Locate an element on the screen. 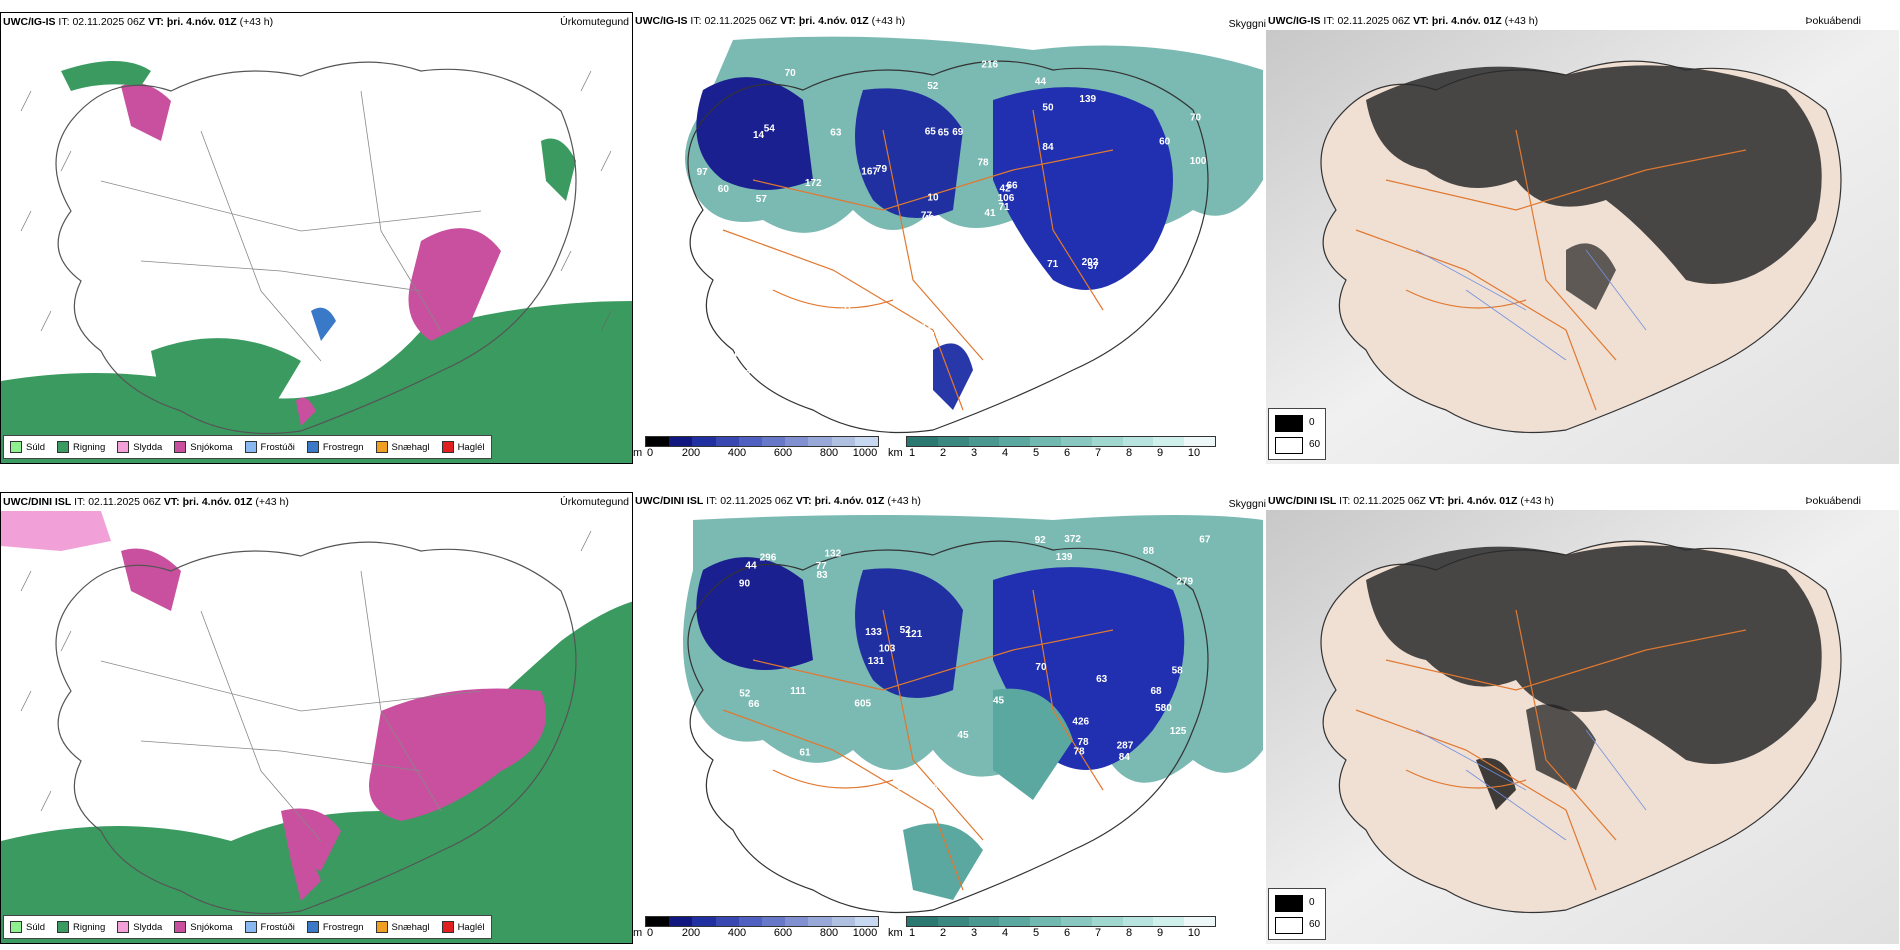 The image size is (1900, 950). peak-label: 279 is located at coordinates (1184, 581).